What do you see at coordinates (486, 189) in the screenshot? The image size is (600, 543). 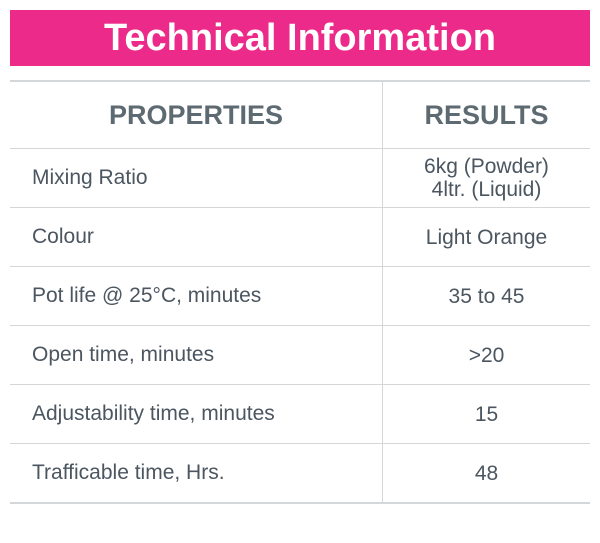 I see `result-line: 4ltr. (Liquid)` at bounding box center [486, 189].